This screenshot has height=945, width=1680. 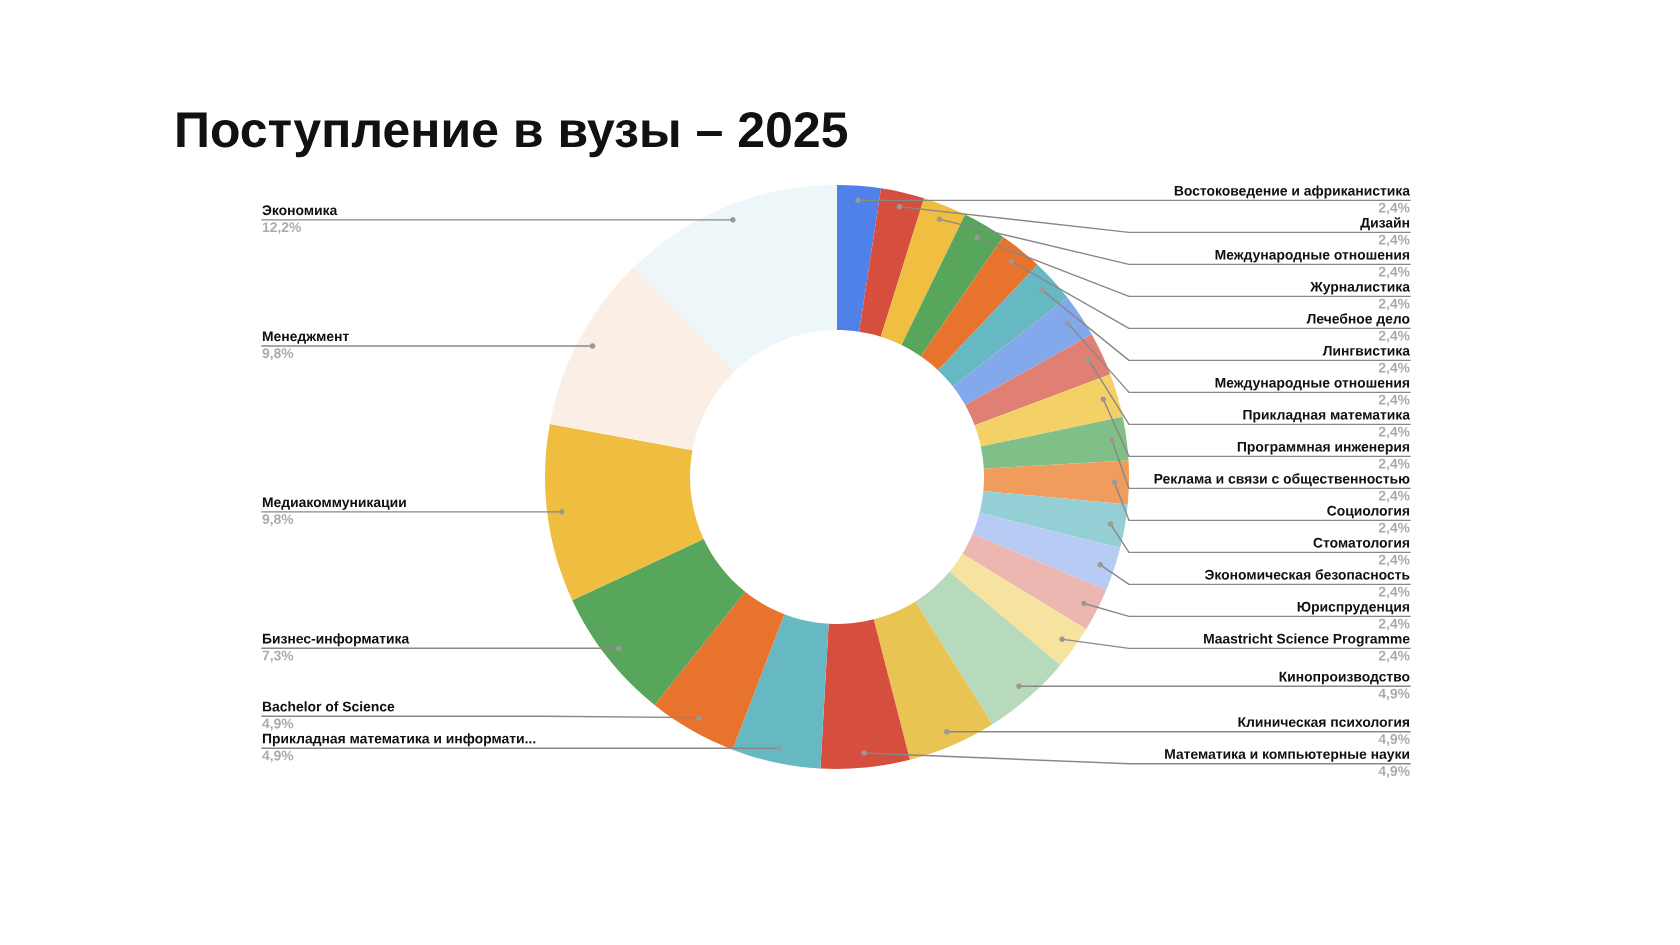 I want to click on slice-label: Бизнес-информатика, so click(x=336, y=640).